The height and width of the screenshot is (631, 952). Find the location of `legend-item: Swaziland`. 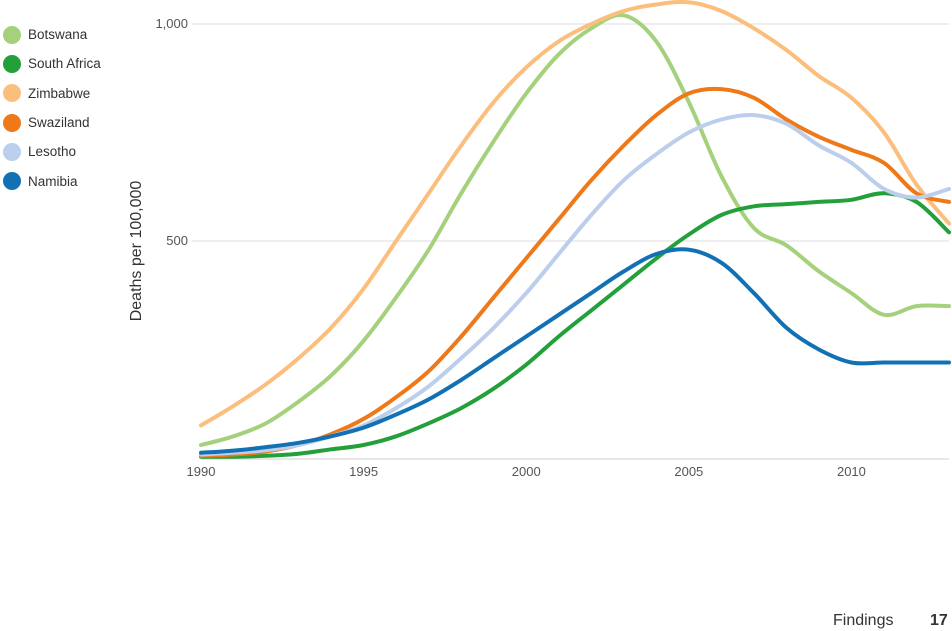

legend-item: Swaziland is located at coordinates (52, 122).